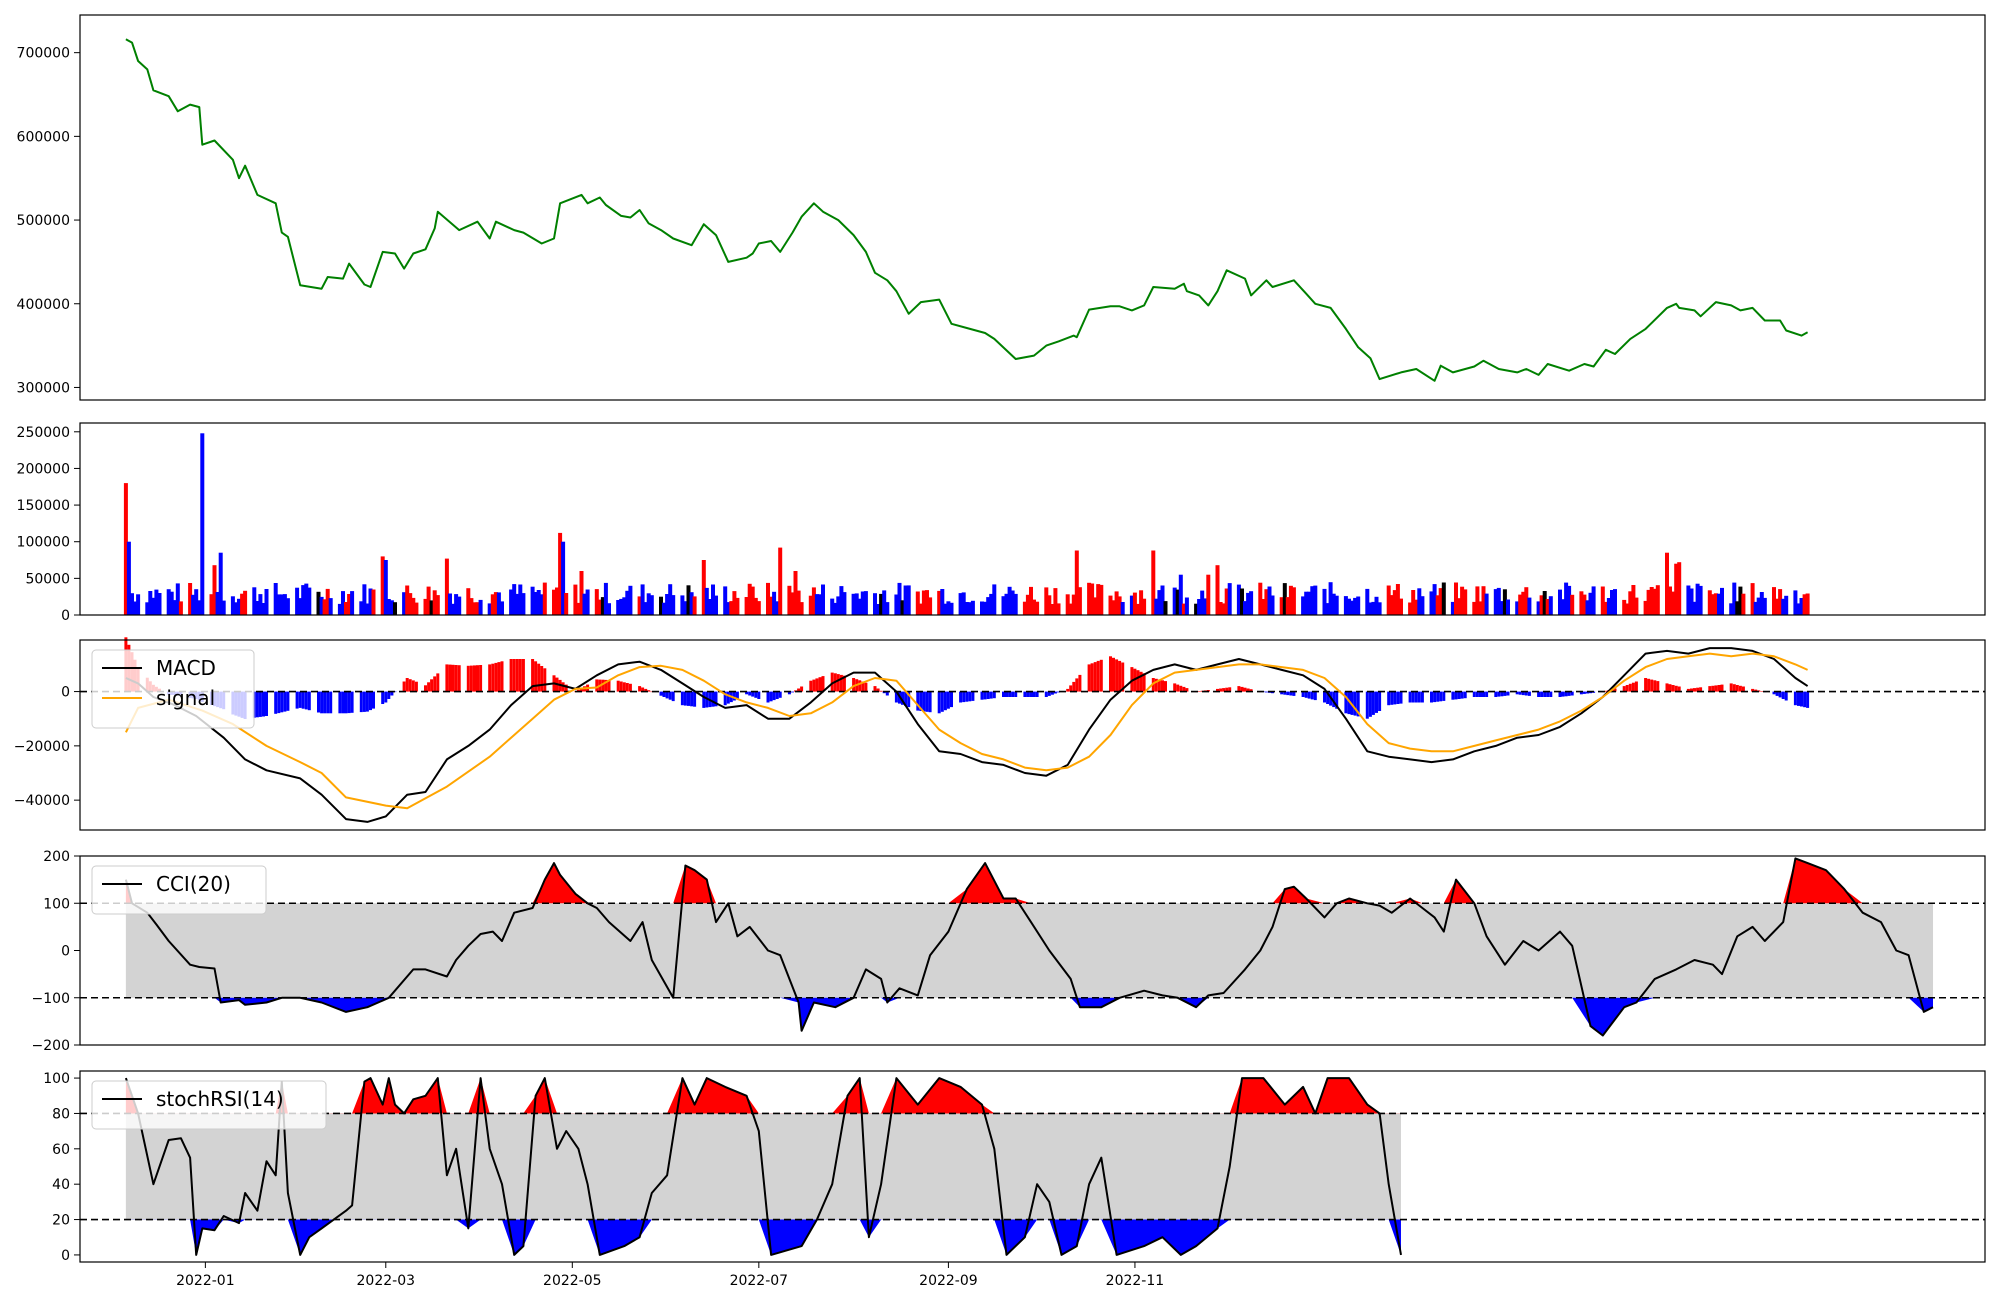 The image size is (2000, 1300). I want to click on band-fill, so click(763, 1166).